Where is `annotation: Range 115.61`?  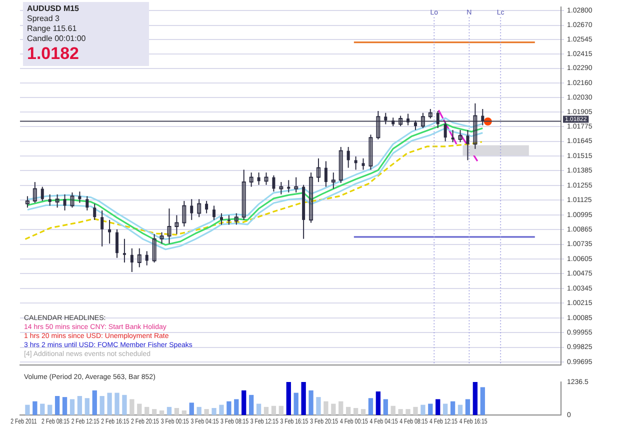 annotation: Range 115.61 is located at coordinates (52, 29).